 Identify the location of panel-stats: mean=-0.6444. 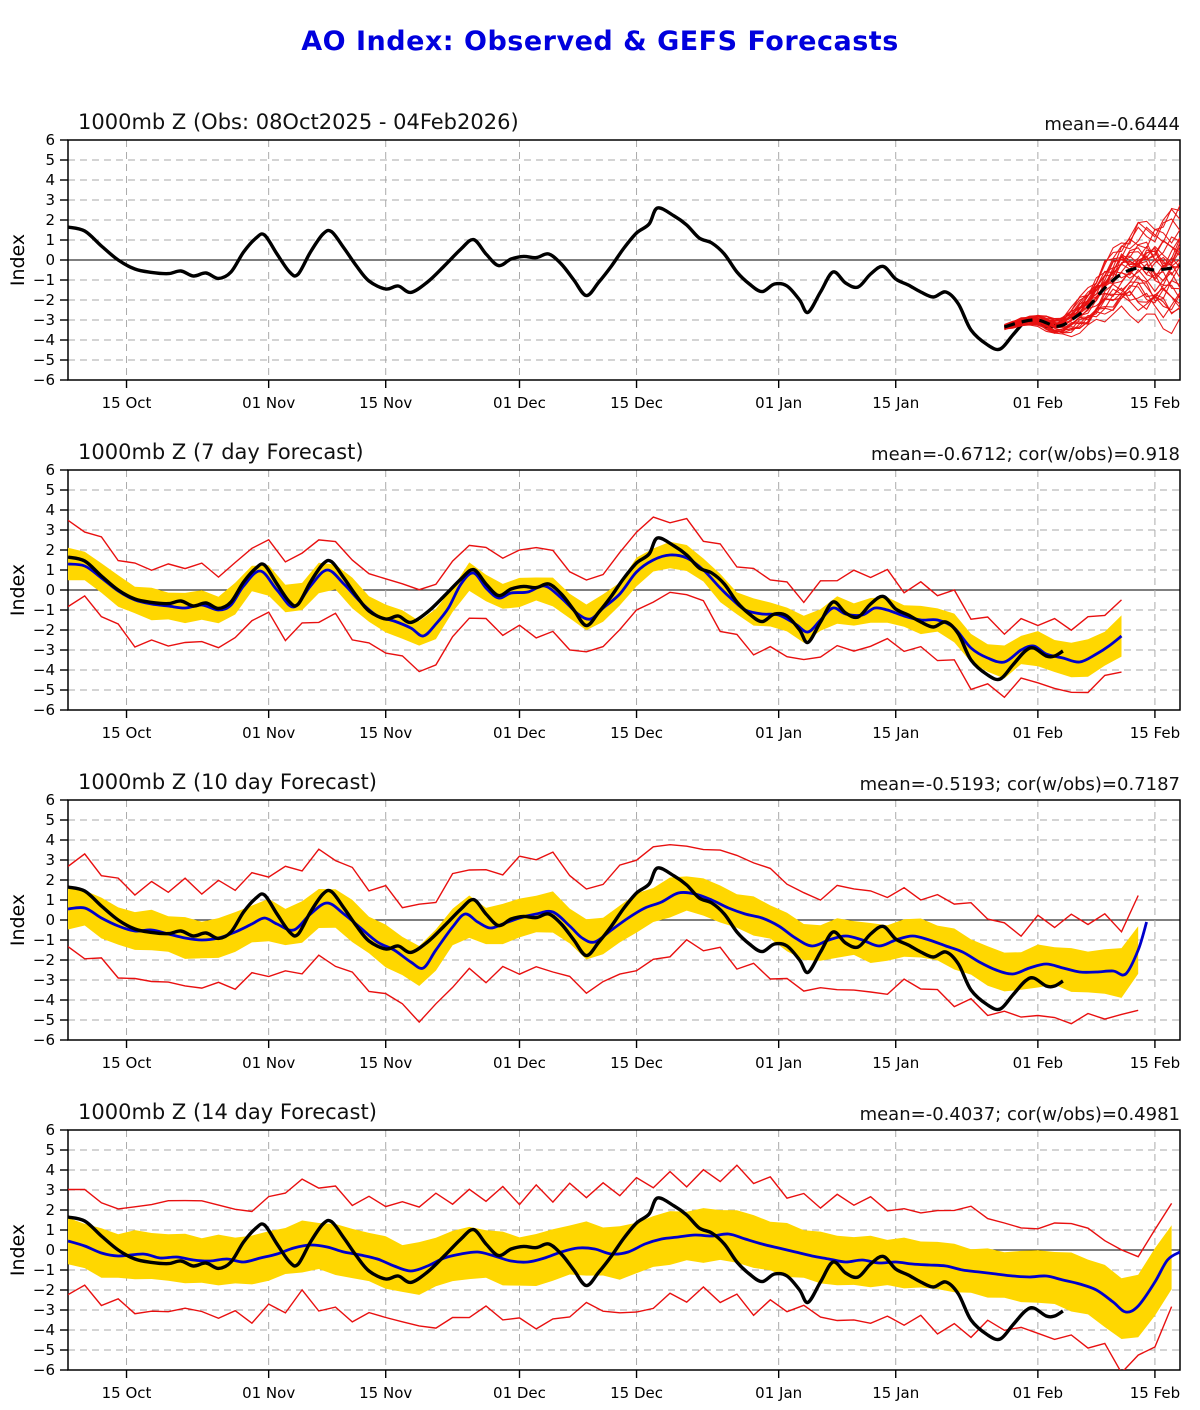
(1112, 124).